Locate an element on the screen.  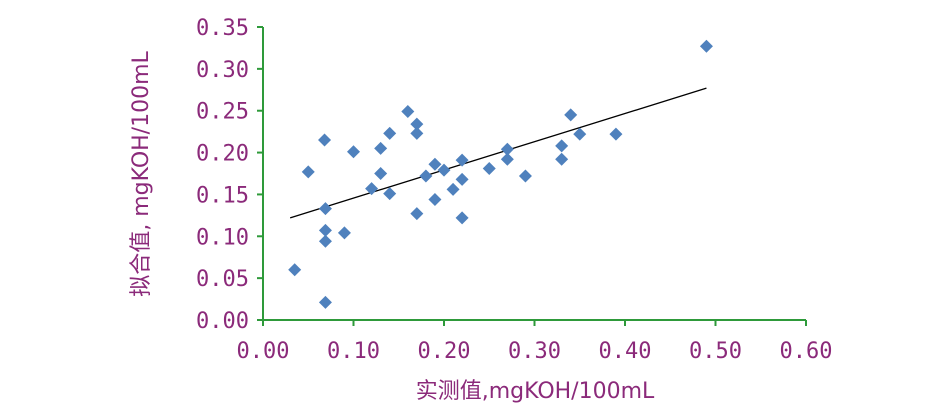
trendline is located at coordinates (498, 153).